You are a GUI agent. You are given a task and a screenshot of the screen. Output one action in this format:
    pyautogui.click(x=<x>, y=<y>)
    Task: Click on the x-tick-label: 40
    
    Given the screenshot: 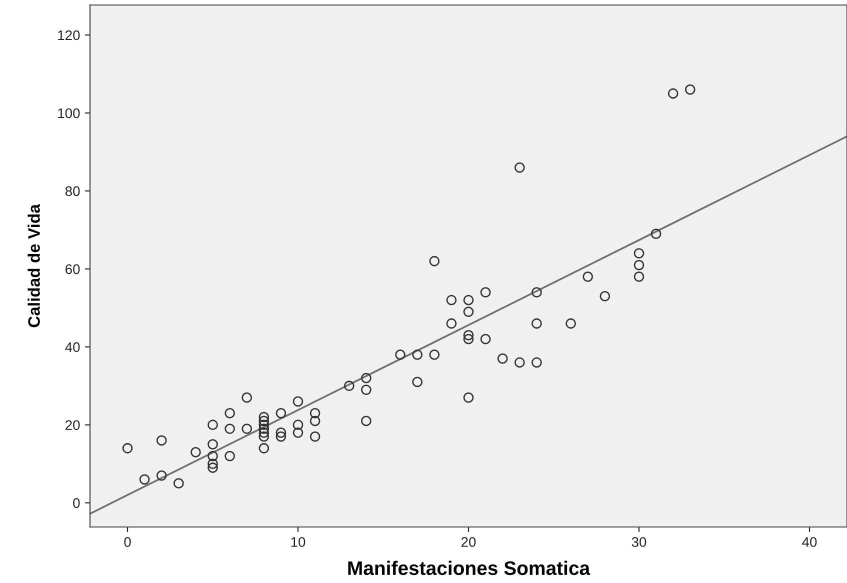 What is the action you would take?
    pyautogui.click(x=809, y=542)
    